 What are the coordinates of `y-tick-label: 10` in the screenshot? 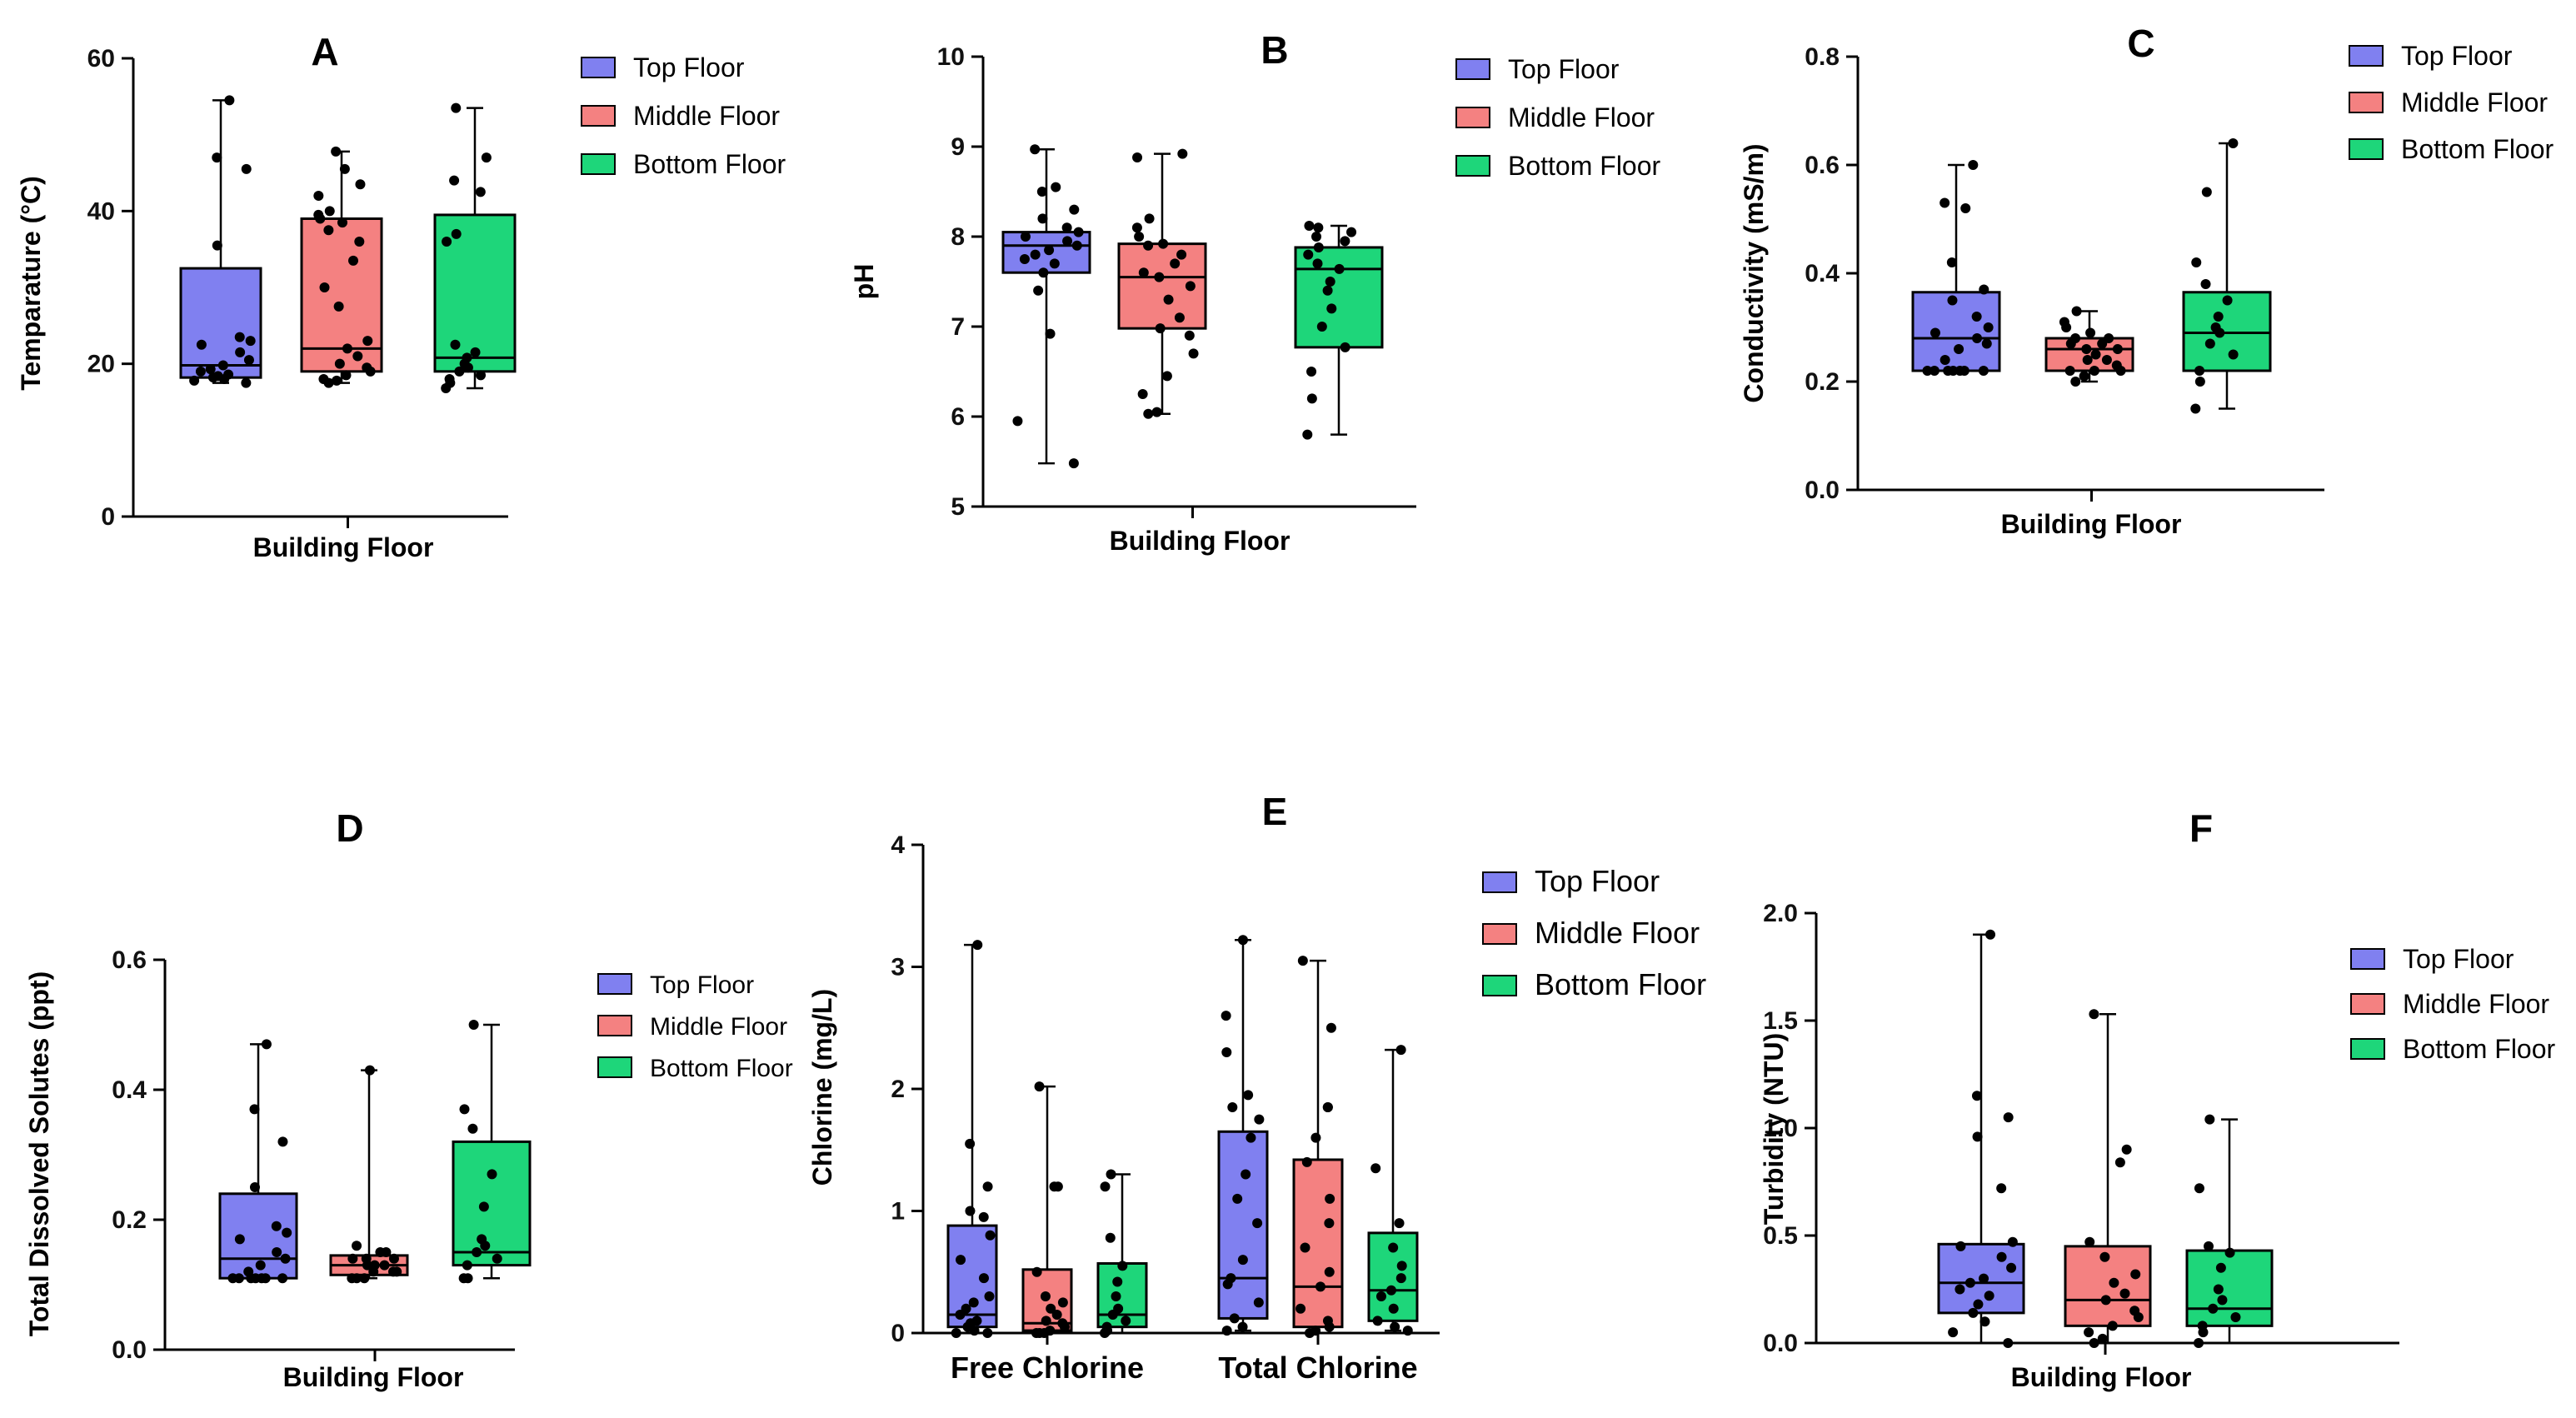 It's located at (951, 57).